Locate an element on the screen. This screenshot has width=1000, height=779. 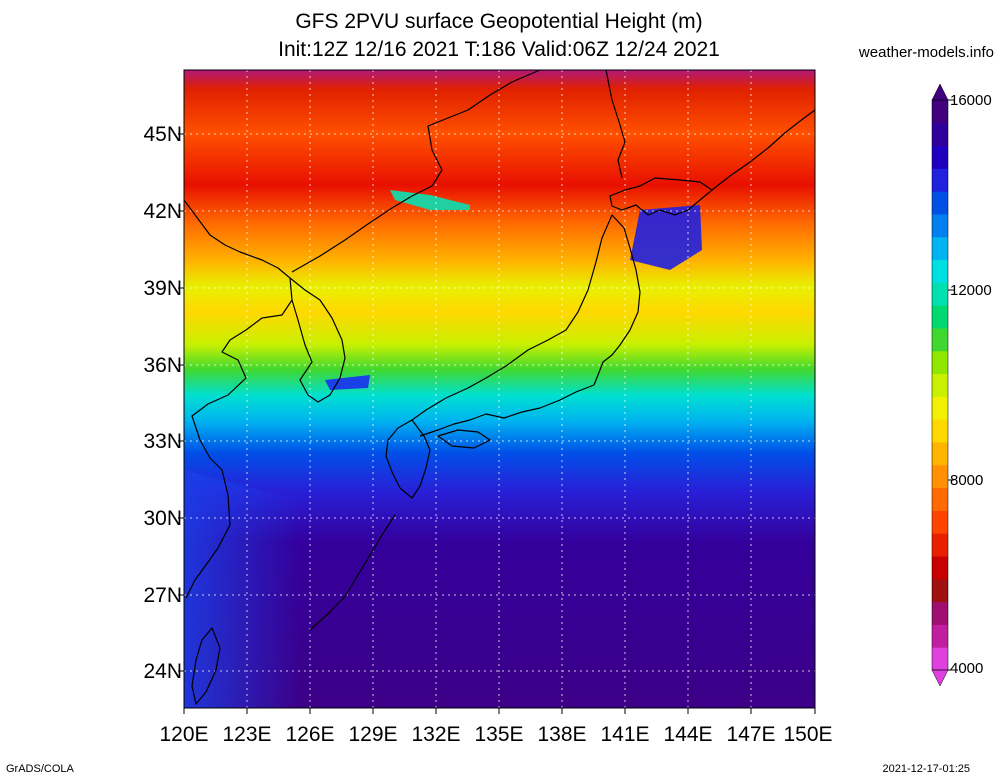
green-anomaly-north is located at coordinates (430, 200).